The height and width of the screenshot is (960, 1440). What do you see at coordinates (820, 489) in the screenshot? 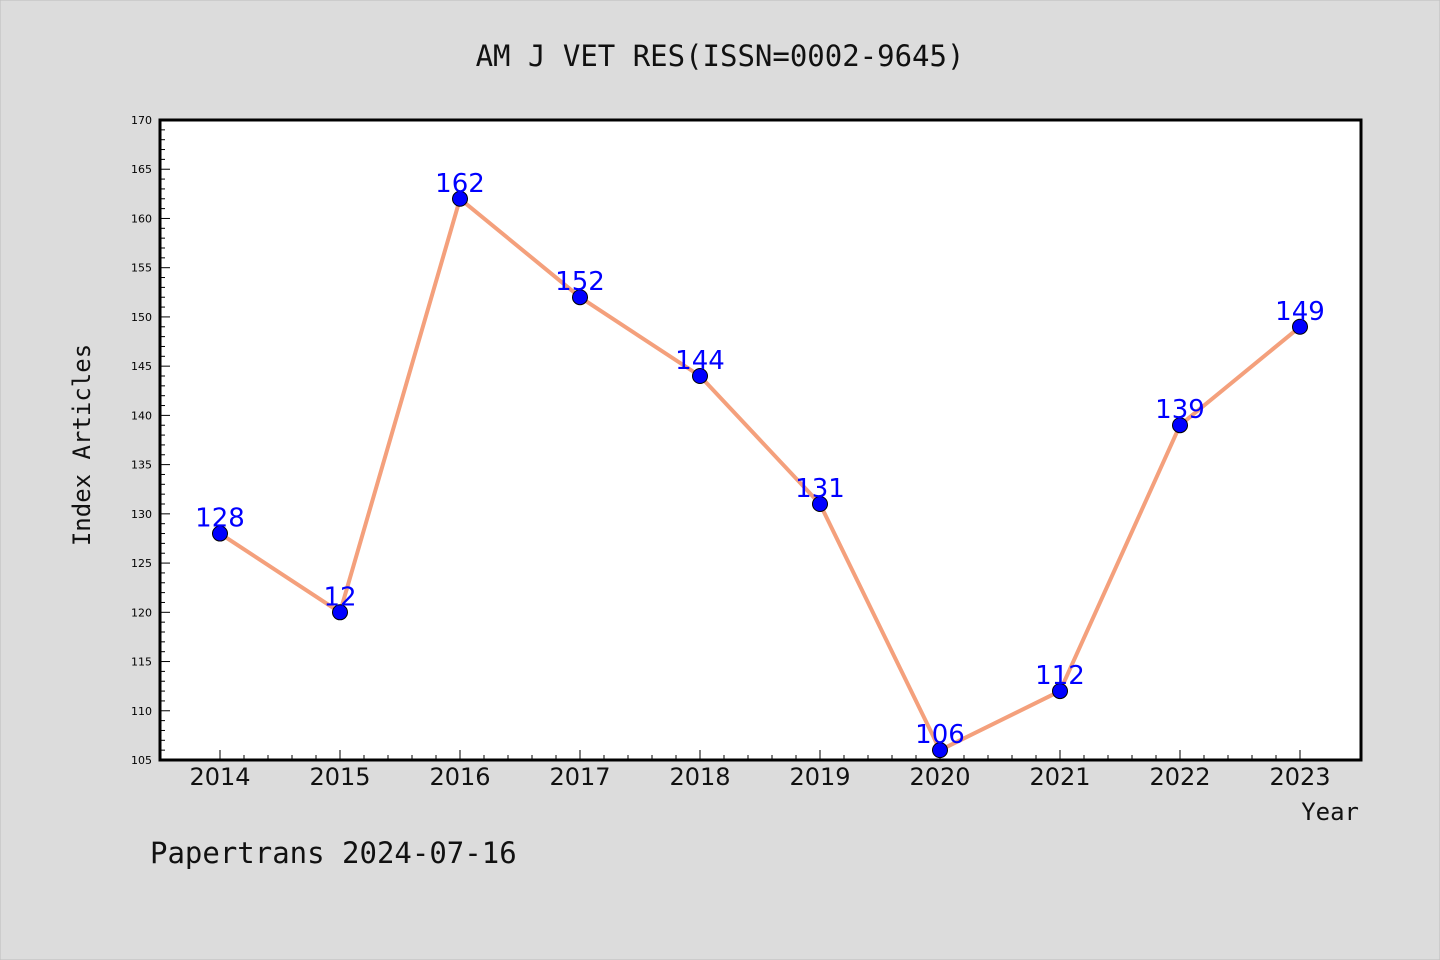
I see `data-label: 131` at bounding box center [820, 489].